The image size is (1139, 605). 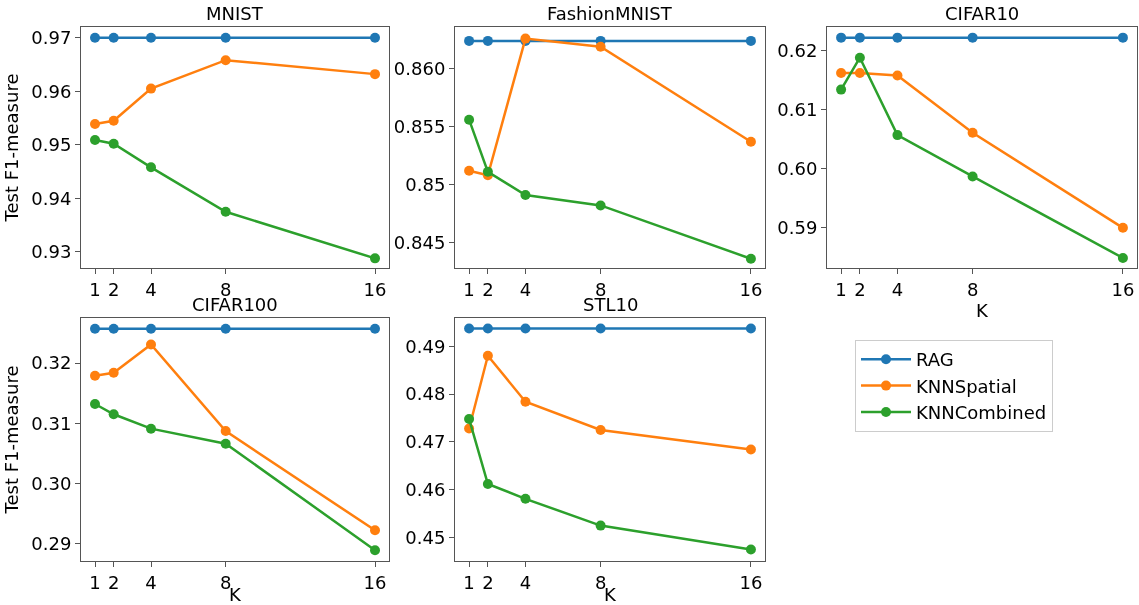 I want to click on x-tick-label: 8, so click(x=972, y=289).